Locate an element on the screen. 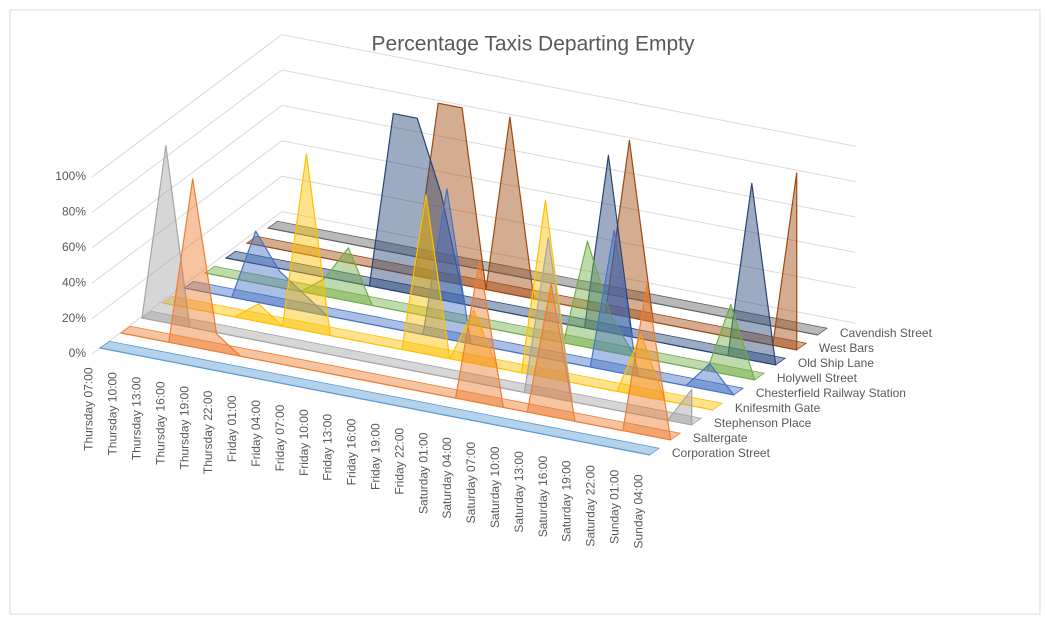 Image resolution: width=1045 pixels, height=624 pixels. y-tick-label: 20% is located at coordinates (74, 318).